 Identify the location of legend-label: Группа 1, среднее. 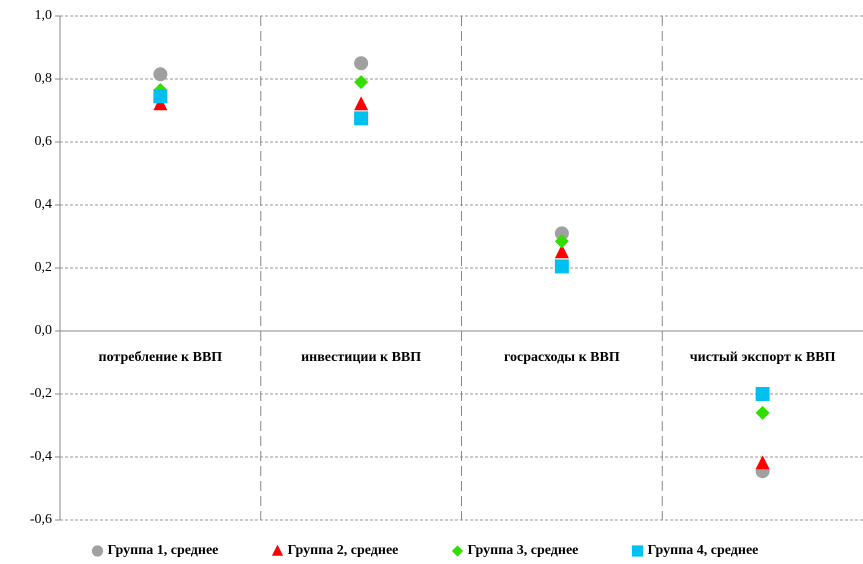
(163, 550).